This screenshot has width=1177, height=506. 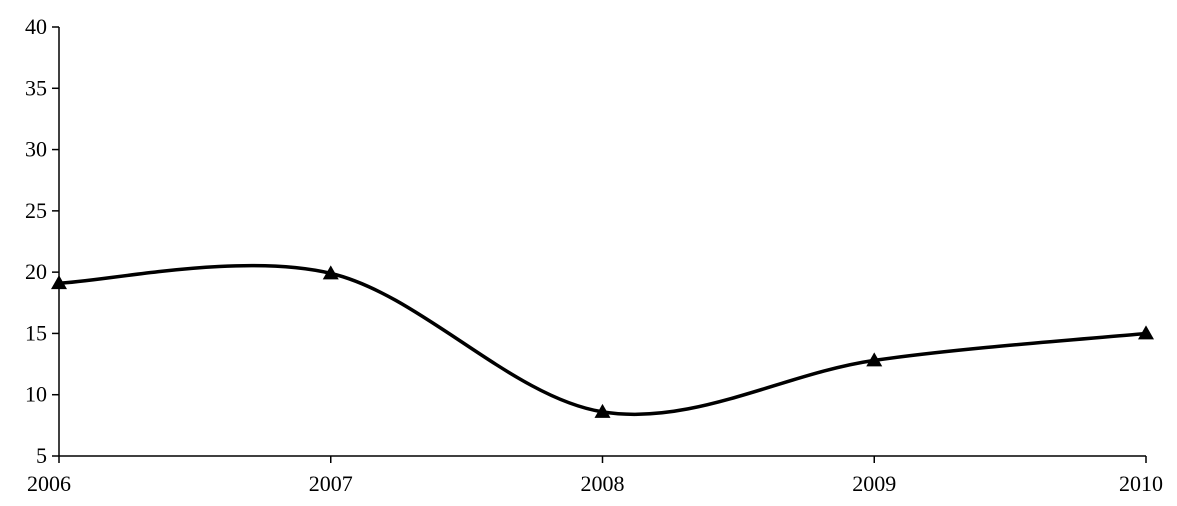 What do you see at coordinates (36, 332) in the screenshot?
I see `y-tick-label: 15` at bounding box center [36, 332].